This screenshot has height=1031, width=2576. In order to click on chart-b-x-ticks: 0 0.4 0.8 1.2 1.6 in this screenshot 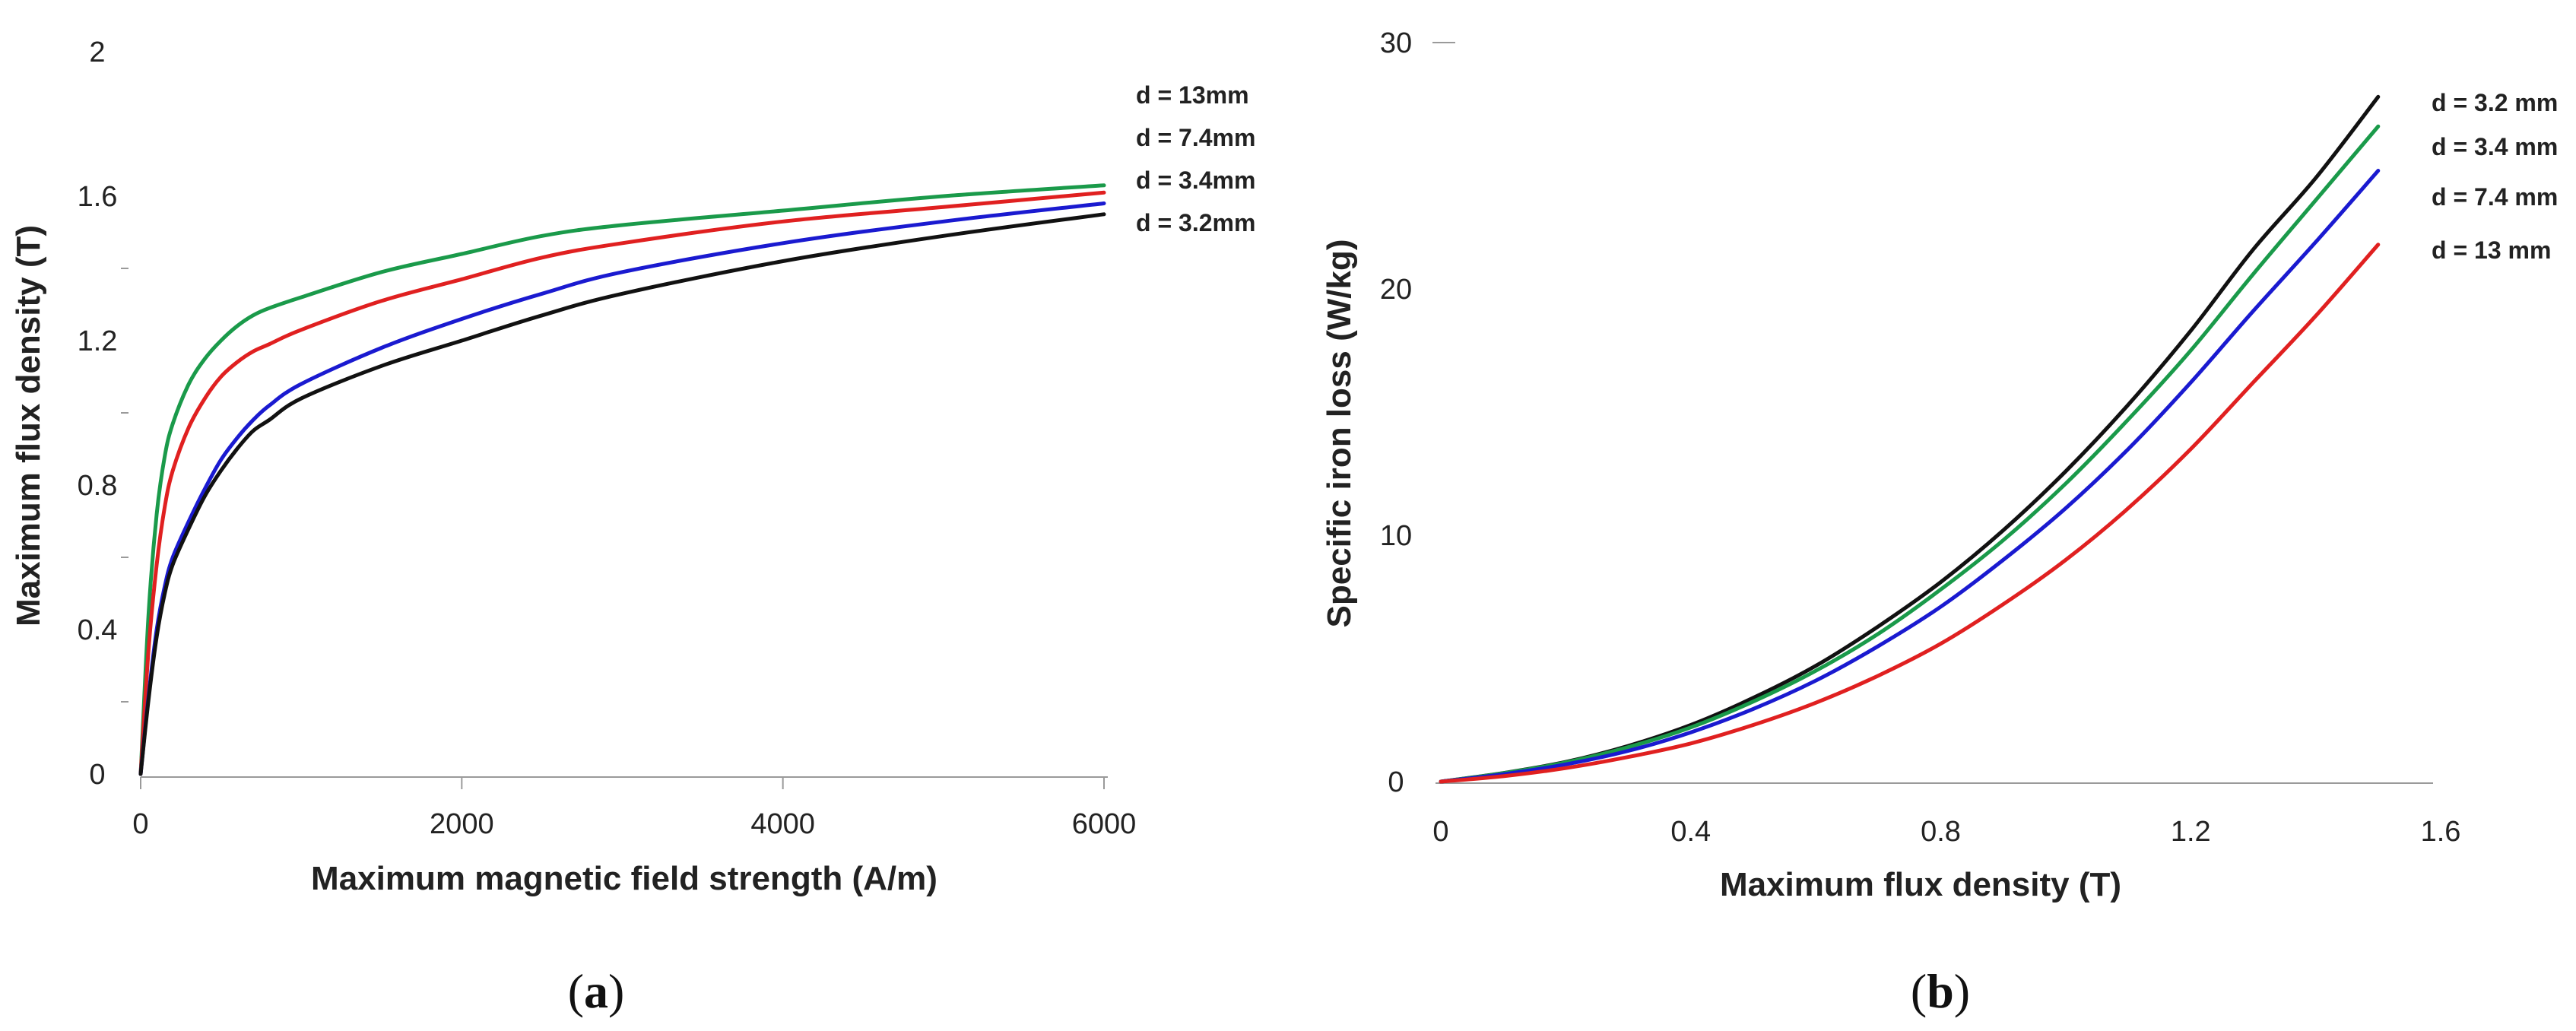, I will do `click(1946, 832)`.